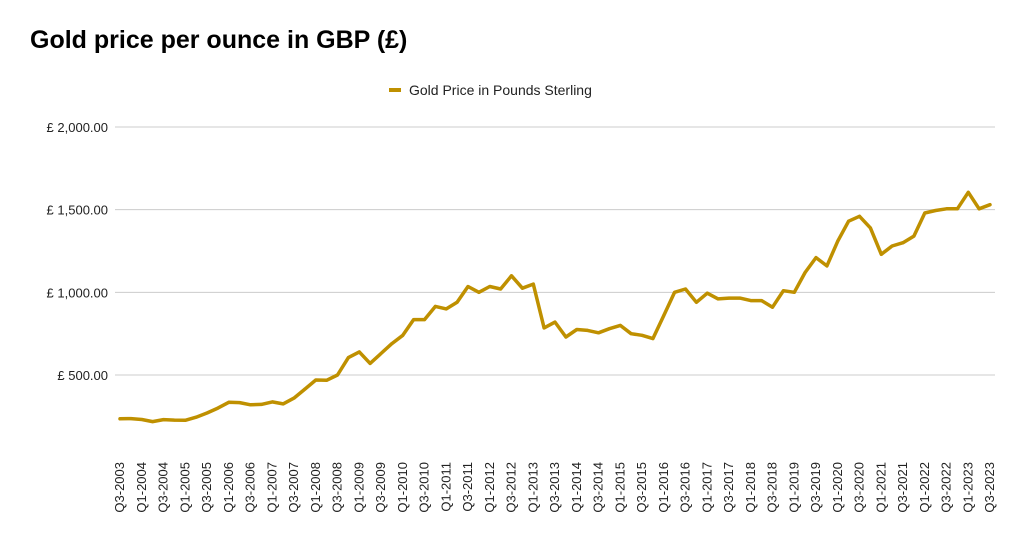 This screenshot has height=552, width=1024. Describe the element at coordinates (380, 487) in the screenshot. I see `x-tick-label: Q3-2009` at that location.